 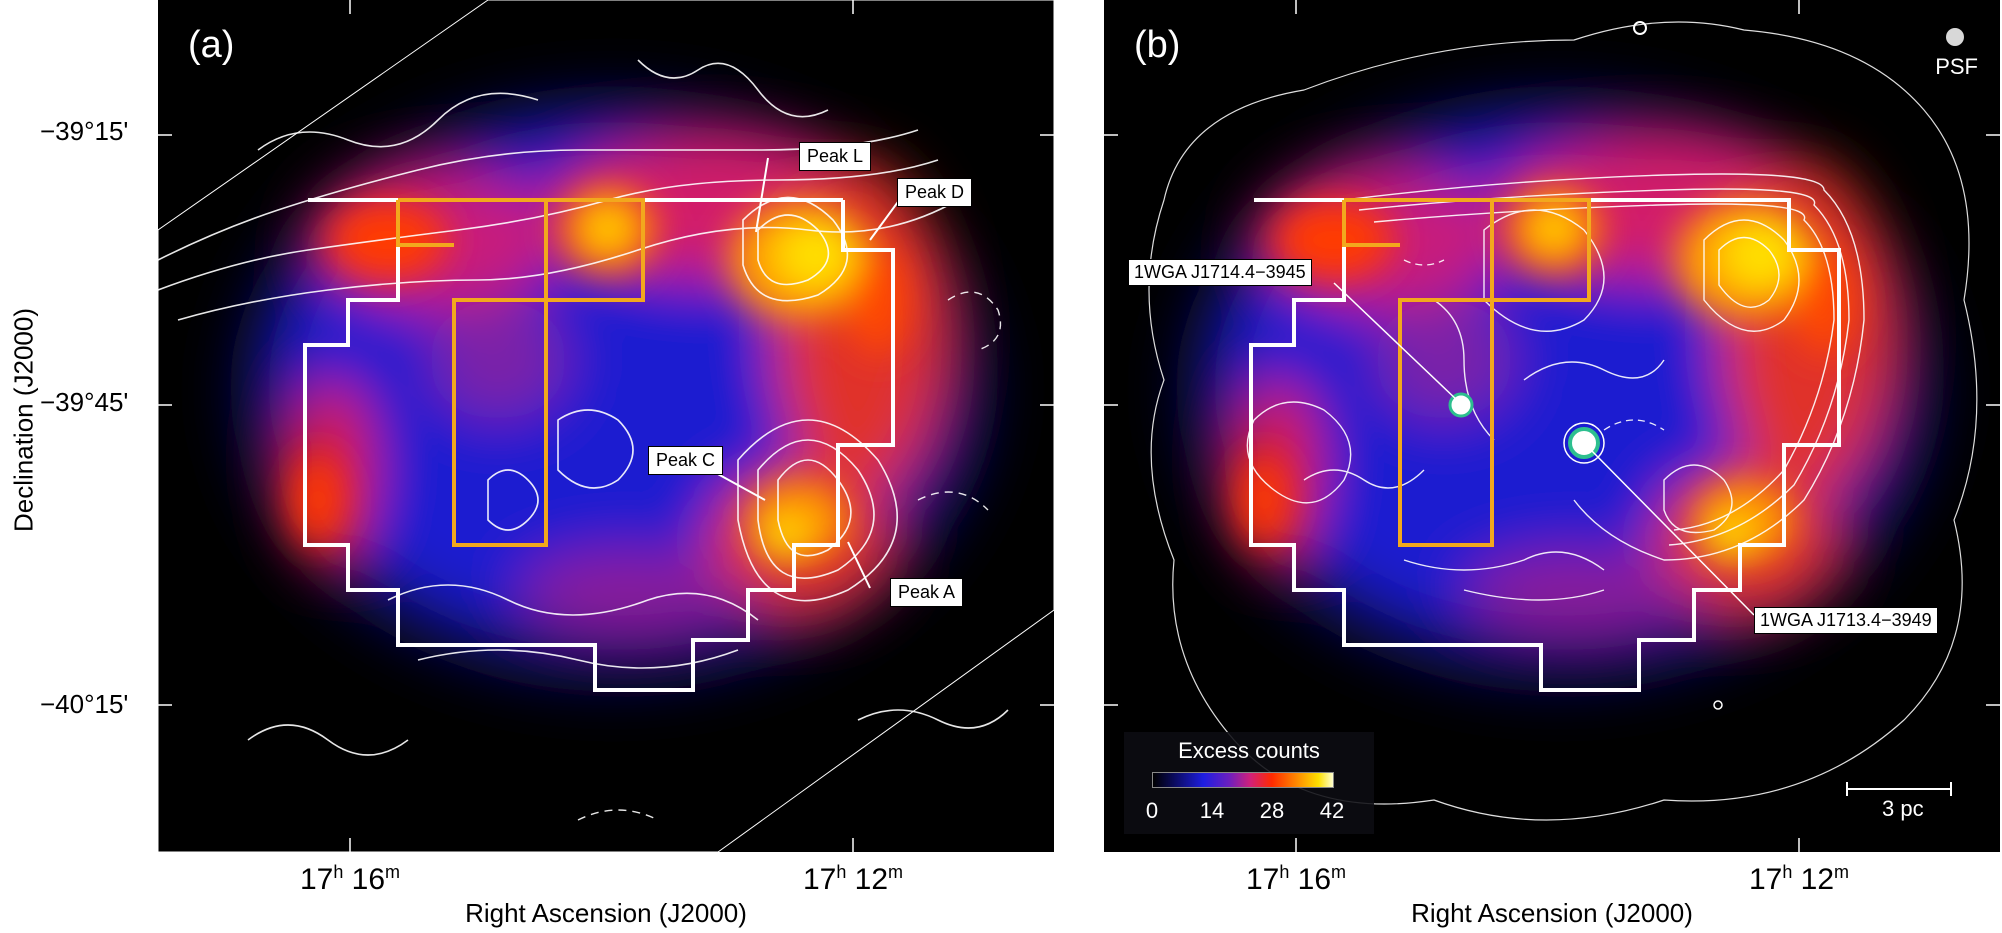 I want to click on peak-a-label: Peak A, so click(x=927, y=592).